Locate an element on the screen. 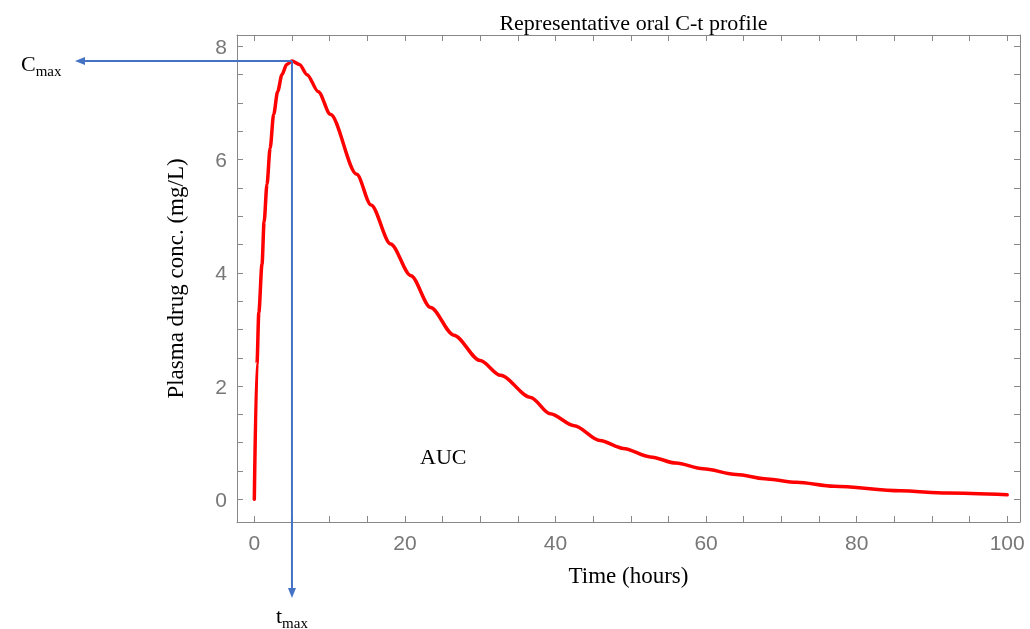  y-tick-label: 8 is located at coordinates (221, 46).